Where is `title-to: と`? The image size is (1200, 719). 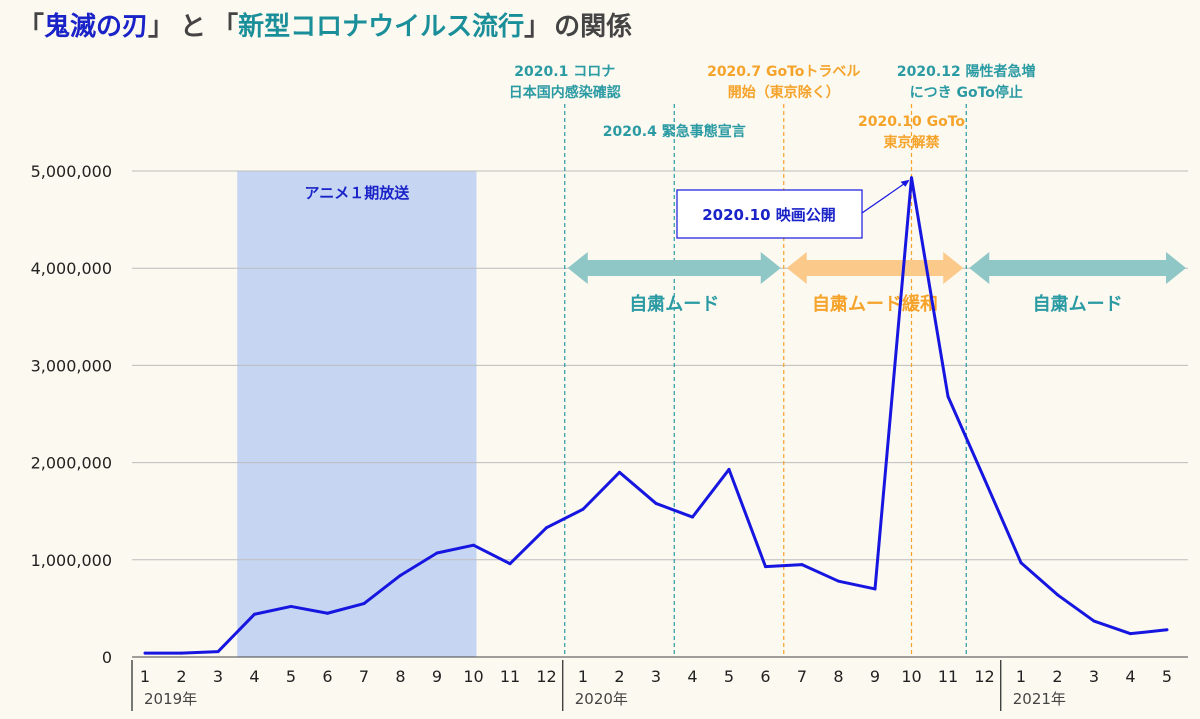
title-to: と is located at coordinates (193, 27).